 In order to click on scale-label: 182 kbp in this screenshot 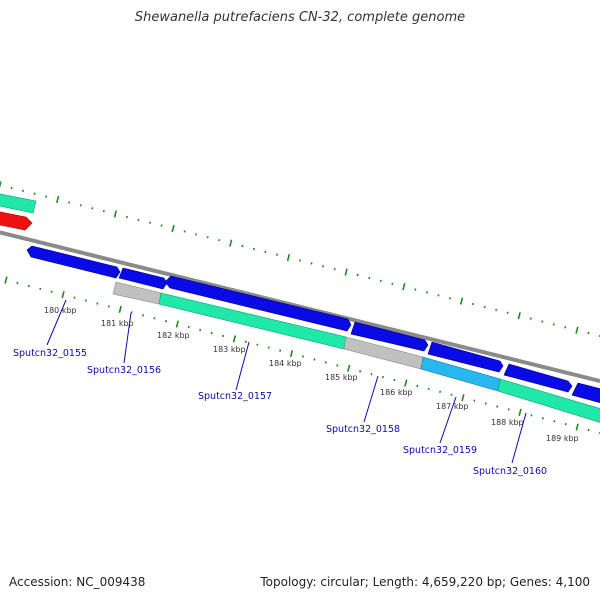, I will do `click(173, 335)`.